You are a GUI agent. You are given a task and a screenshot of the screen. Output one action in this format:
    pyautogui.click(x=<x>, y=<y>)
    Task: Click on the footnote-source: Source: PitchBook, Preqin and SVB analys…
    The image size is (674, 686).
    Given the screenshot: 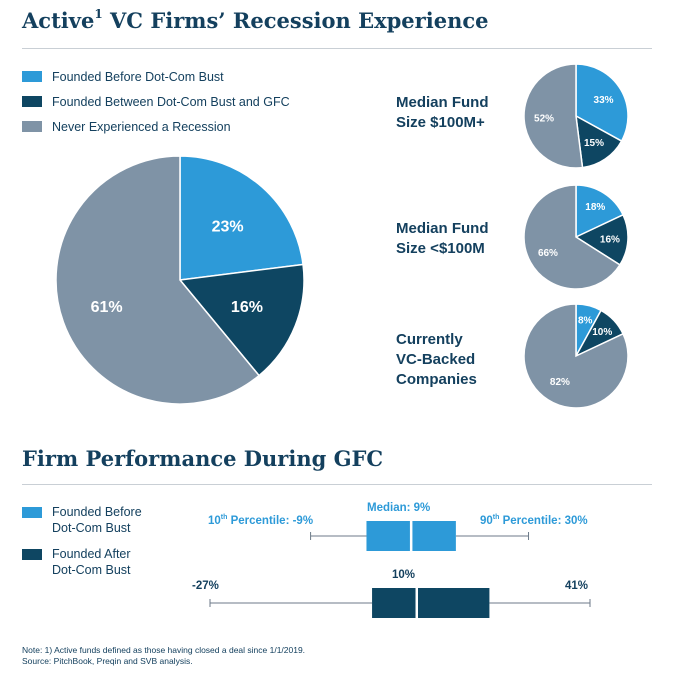 What is the action you would take?
    pyautogui.click(x=107, y=661)
    